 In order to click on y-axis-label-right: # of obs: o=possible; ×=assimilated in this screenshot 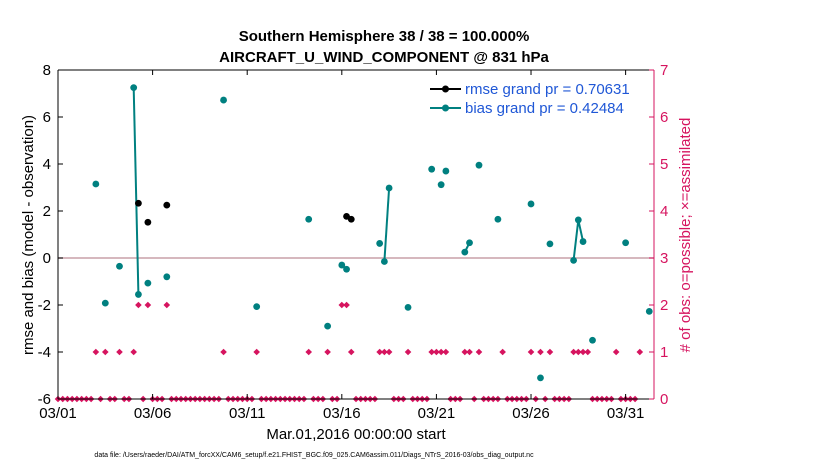, I will do `click(685, 235)`.